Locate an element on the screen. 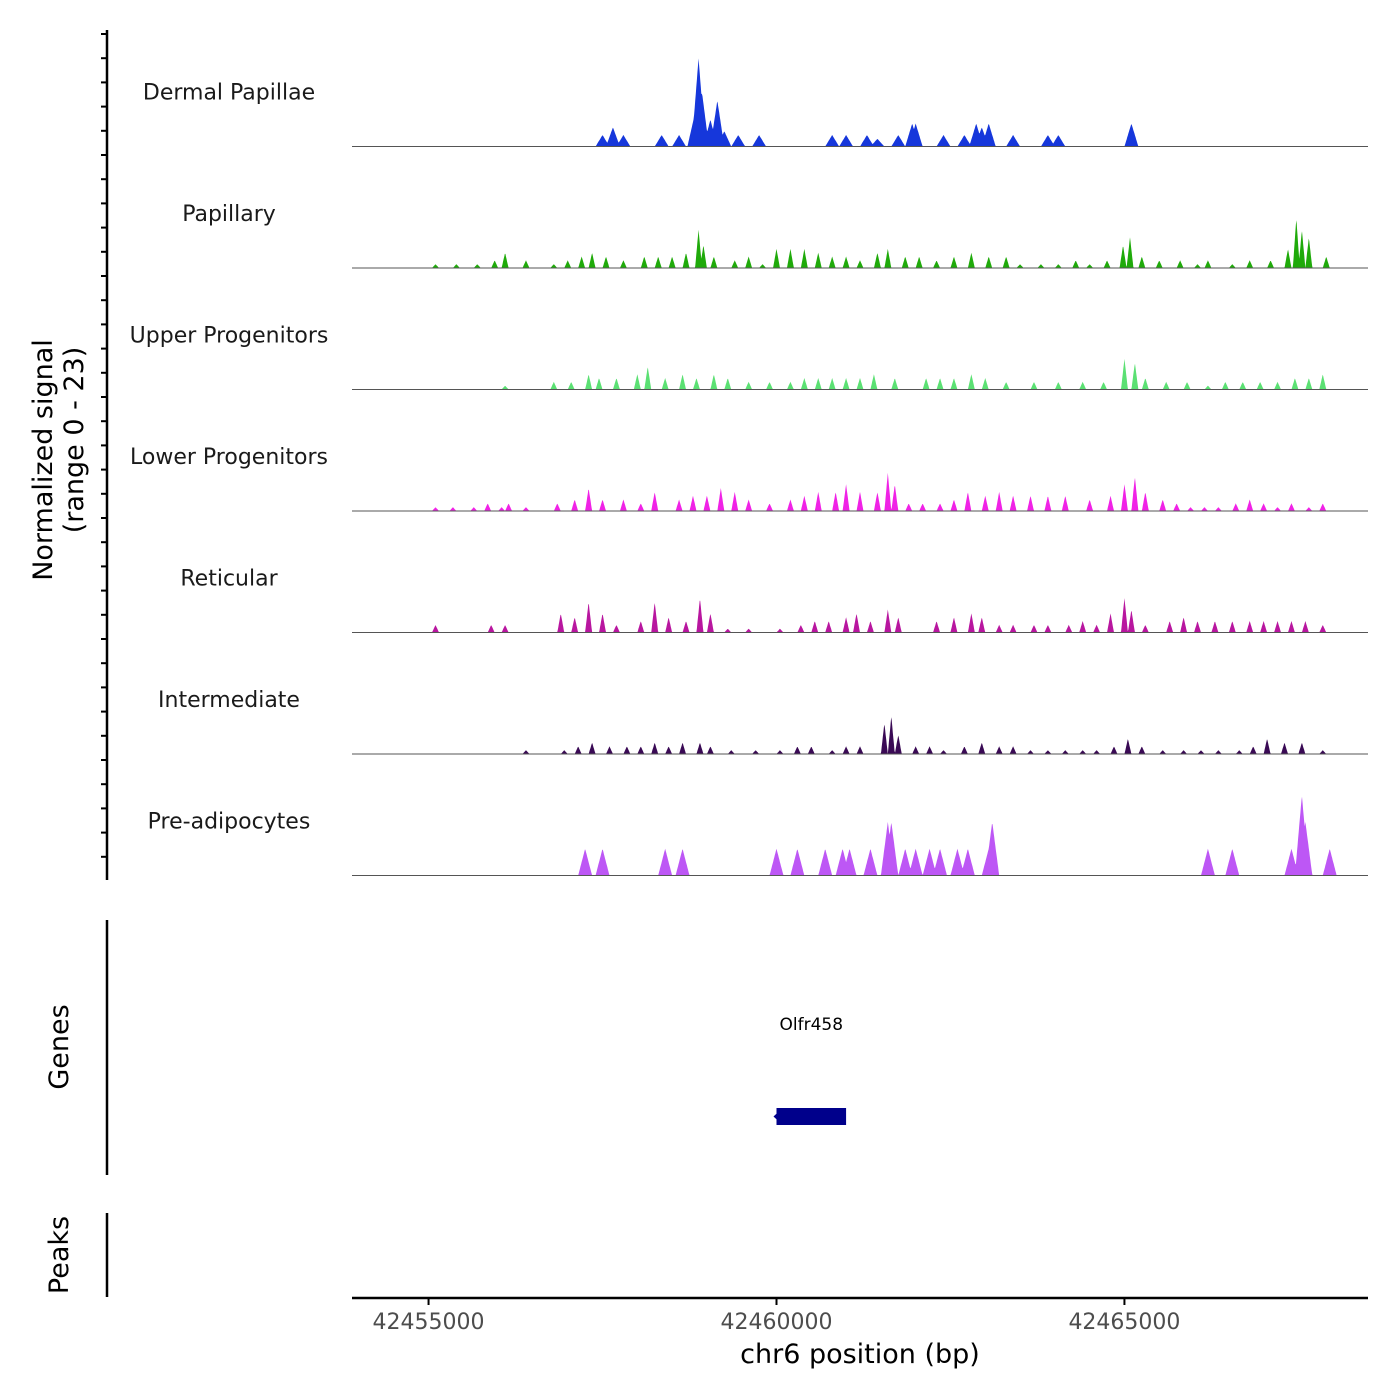  track-reticular: Reticular is located at coordinates (774, 600).